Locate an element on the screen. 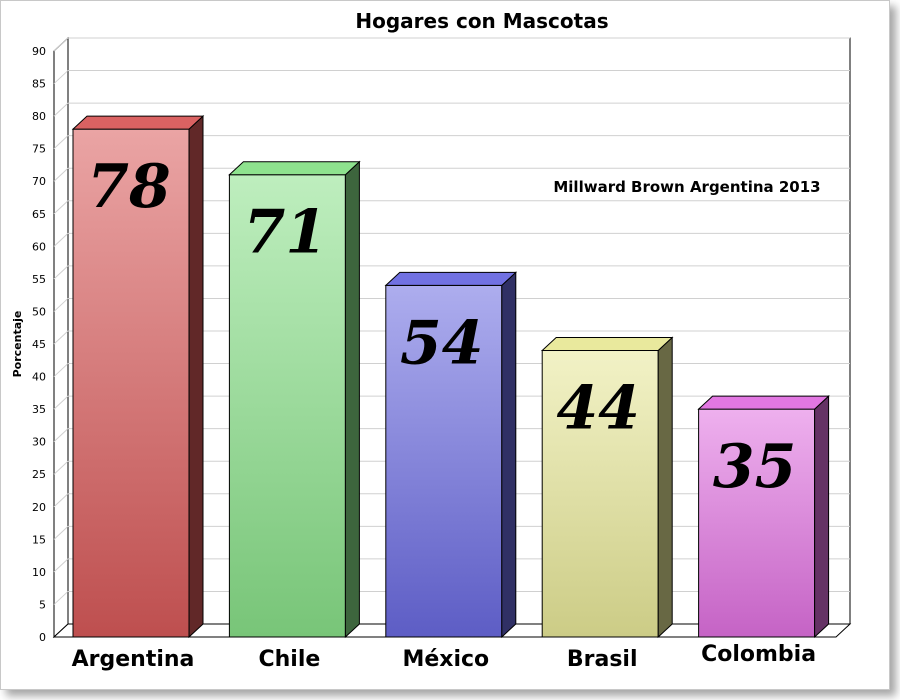  y-tick-label: 60 is located at coordinates (39, 246).